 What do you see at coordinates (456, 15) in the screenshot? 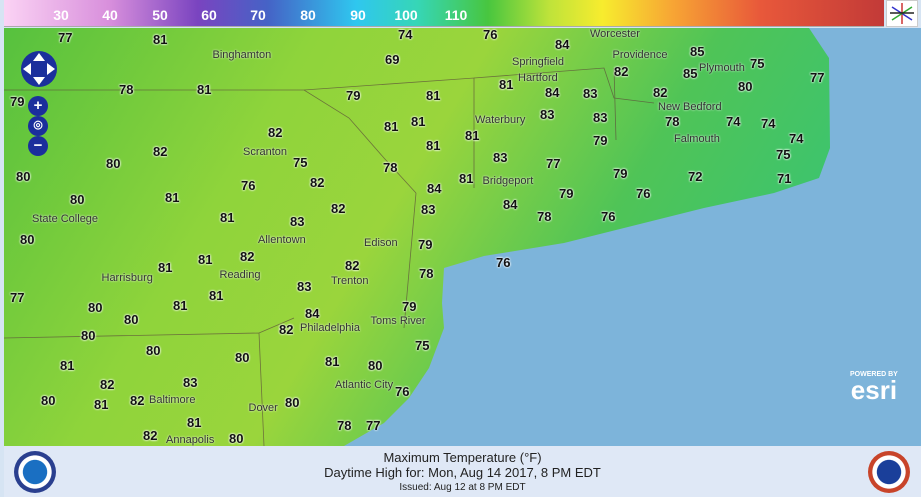
I see `legend-tick-label: 110` at bounding box center [456, 15].